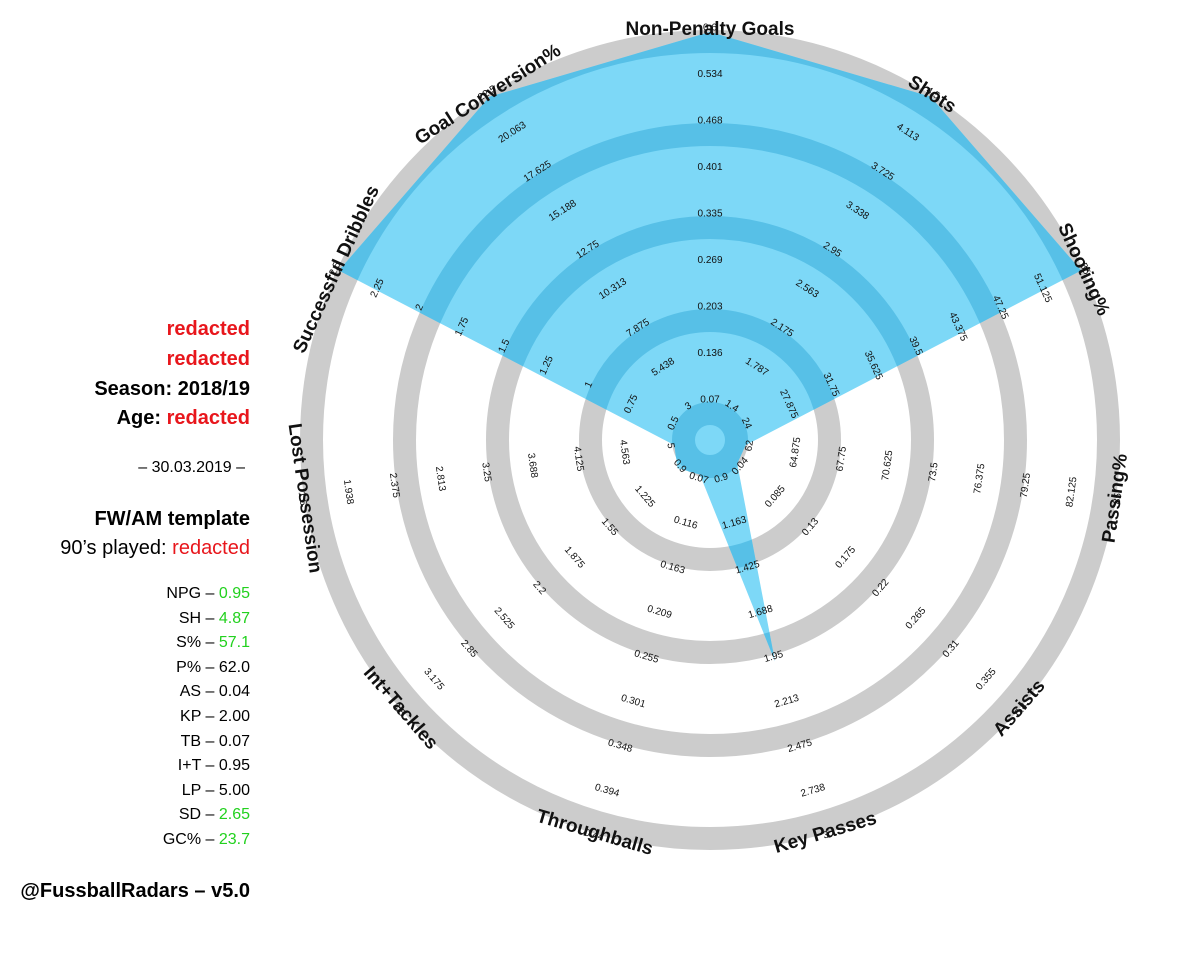 The image size is (1188, 956). Describe the element at coordinates (532, 465) in the screenshot. I see `radar-tick-label: 3.688` at that location.